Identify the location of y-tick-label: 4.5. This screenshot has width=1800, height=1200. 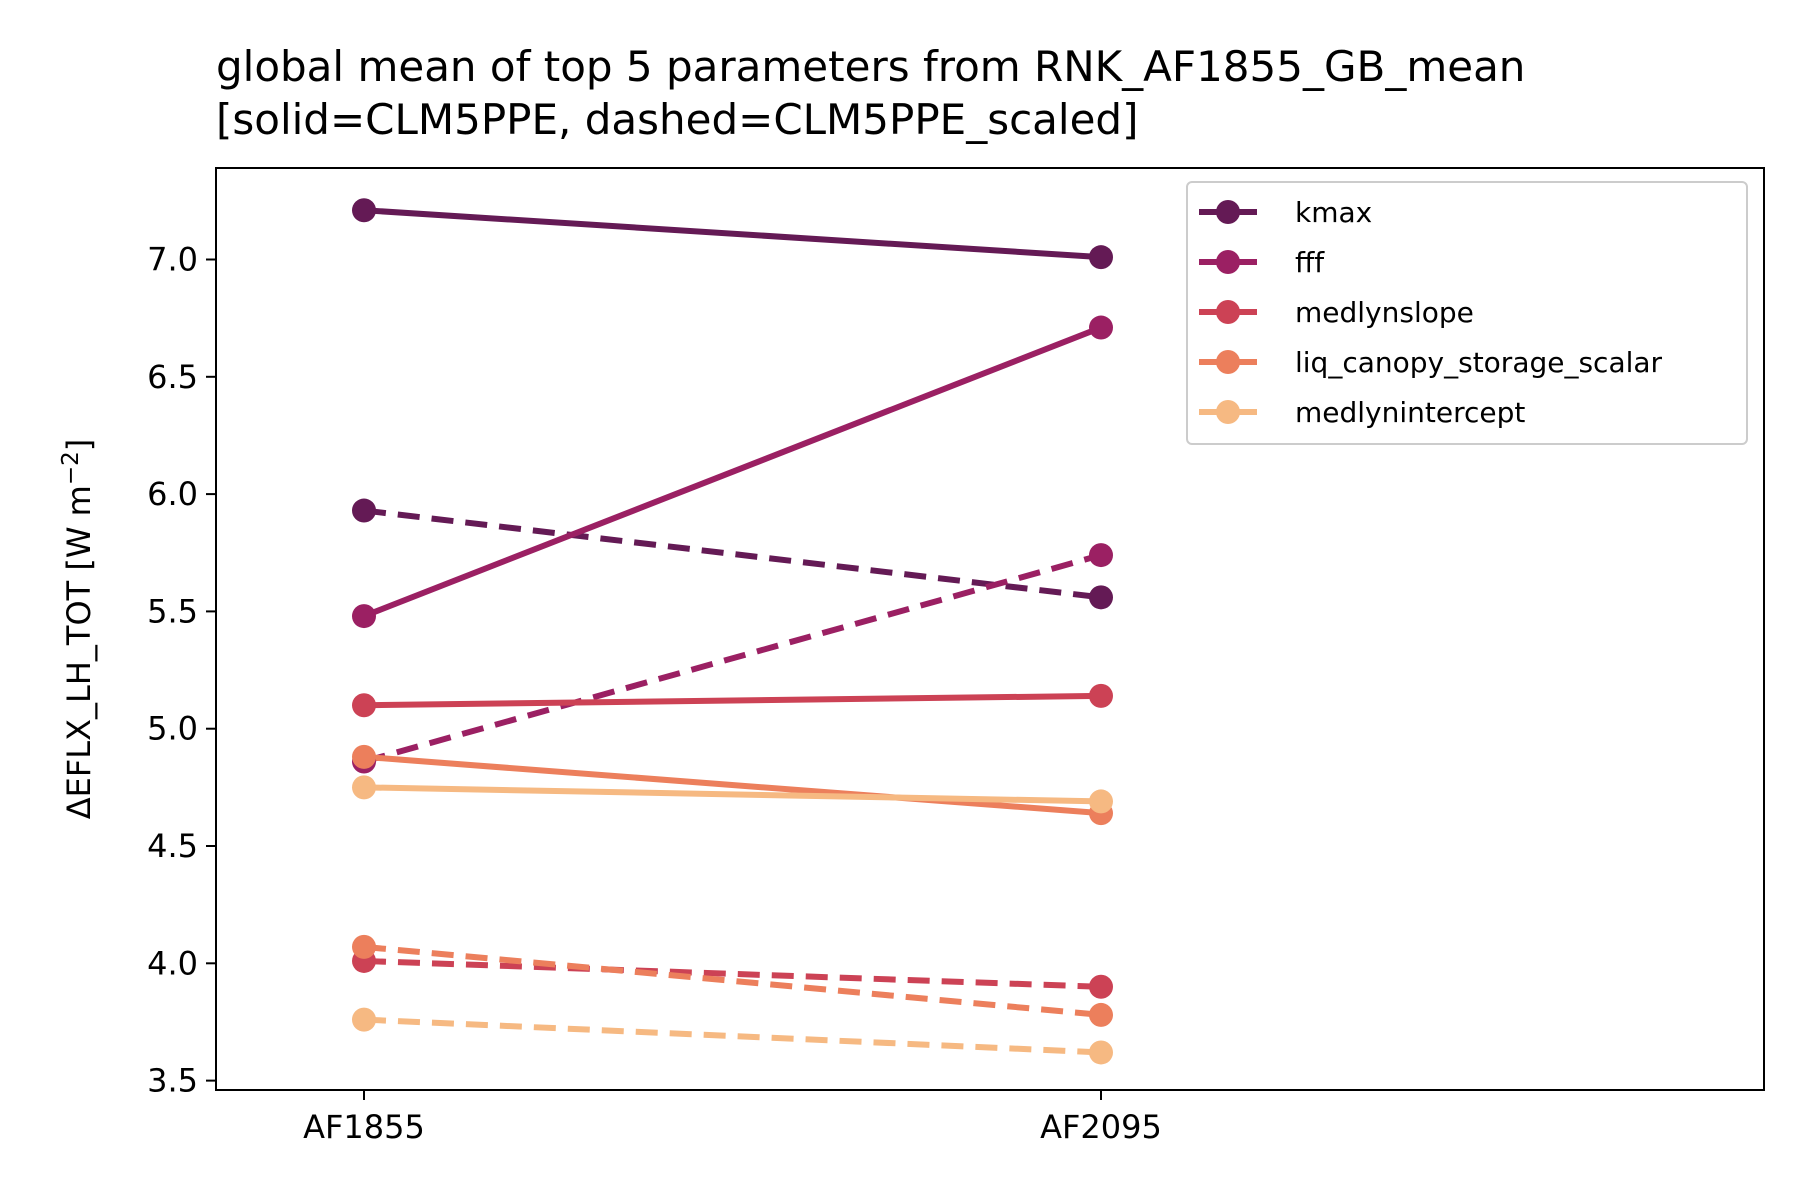
(172, 846).